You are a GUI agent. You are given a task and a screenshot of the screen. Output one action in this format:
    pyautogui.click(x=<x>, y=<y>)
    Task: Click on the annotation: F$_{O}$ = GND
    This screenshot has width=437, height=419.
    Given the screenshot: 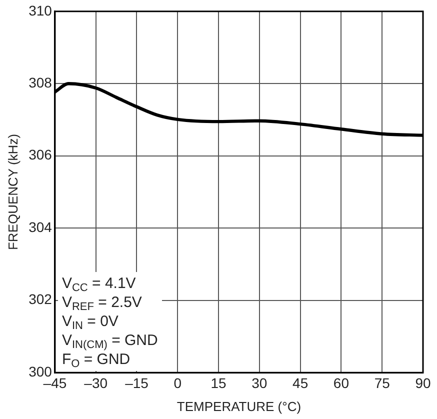 What is the action you would take?
    pyautogui.click(x=96, y=360)
    